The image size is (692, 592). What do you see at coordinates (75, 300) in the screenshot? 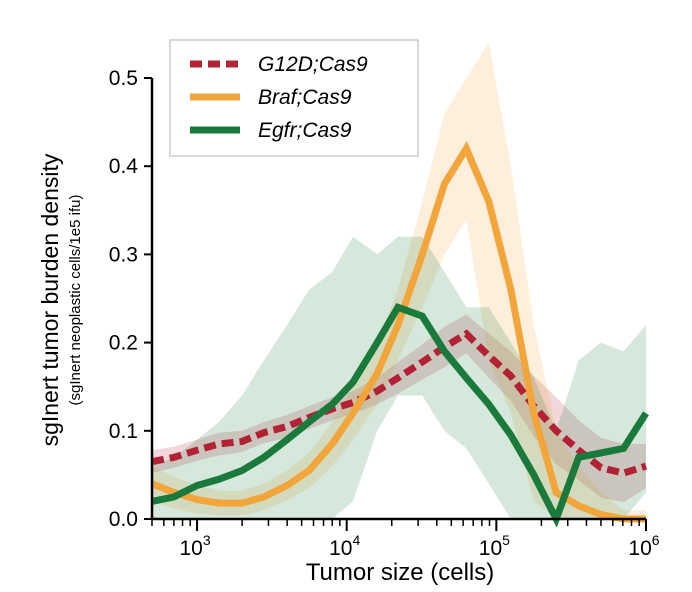
I see `y-axis-sublabel: (sgInert neoplastic cells/1e5 ifu)` at bounding box center [75, 300].